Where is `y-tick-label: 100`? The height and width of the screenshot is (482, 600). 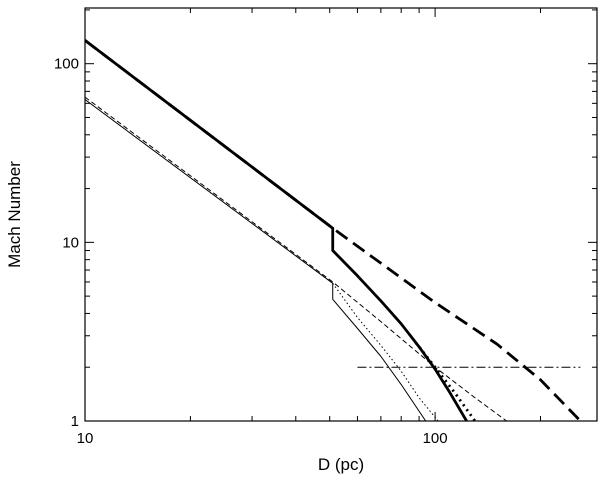
y-tick-label: 100 is located at coordinates (66, 64).